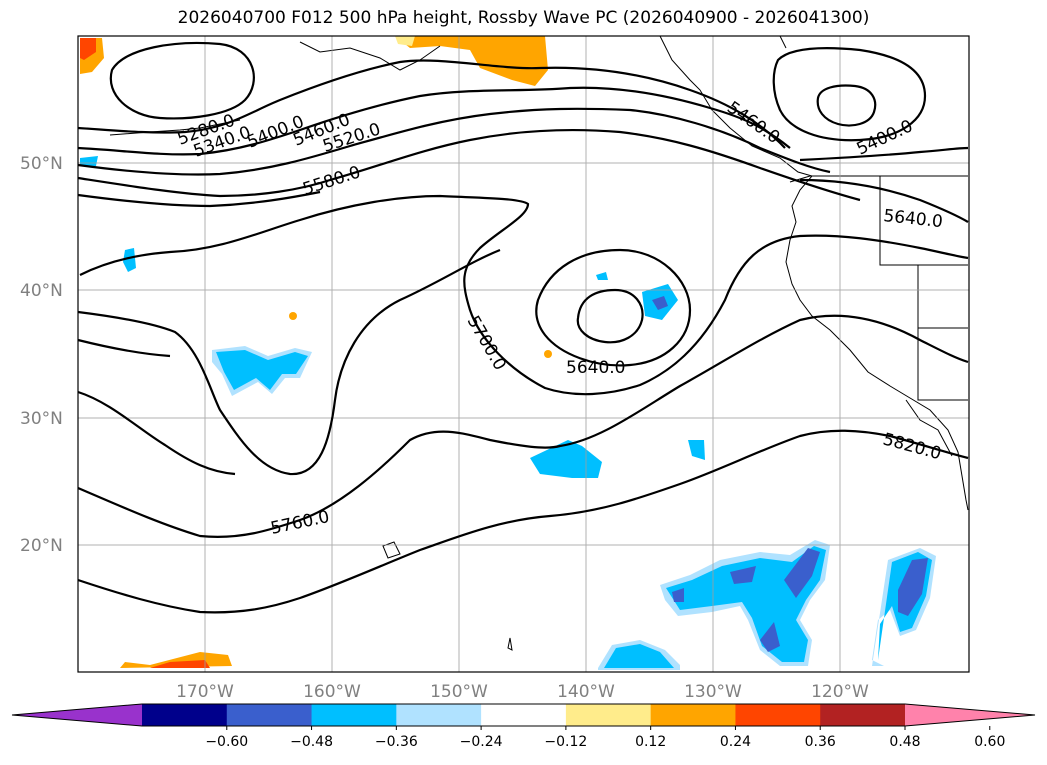 This screenshot has width=1047, height=765. I want to click on colorbar-tick-label: 0.48, so click(904, 742).